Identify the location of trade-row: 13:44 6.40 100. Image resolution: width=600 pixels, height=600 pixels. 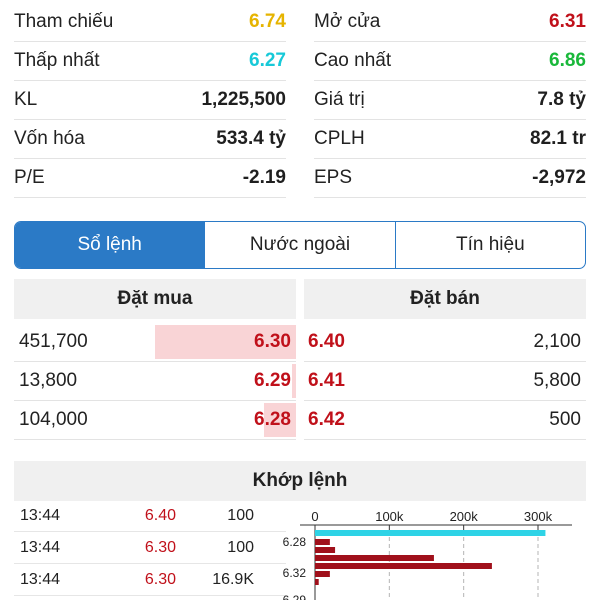
(150, 516).